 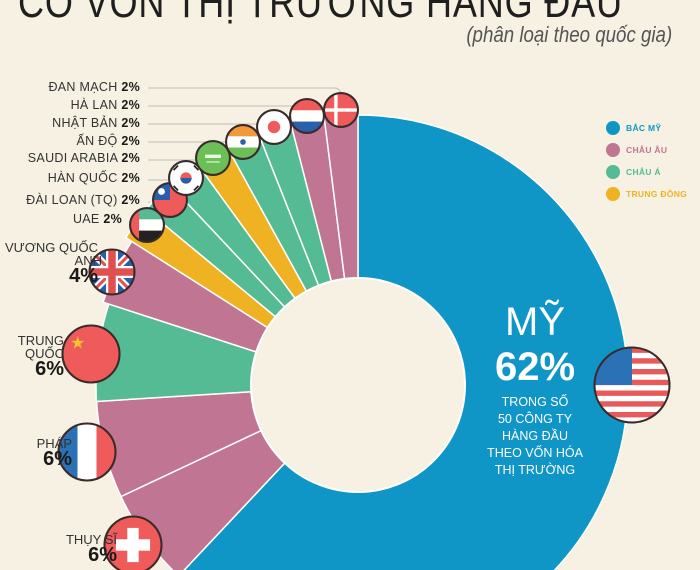 What do you see at coordinates (96, 123) in the screenshot?
I see `label-japan: NHẬT BẢN 2%` at bounding box center [96, 123].